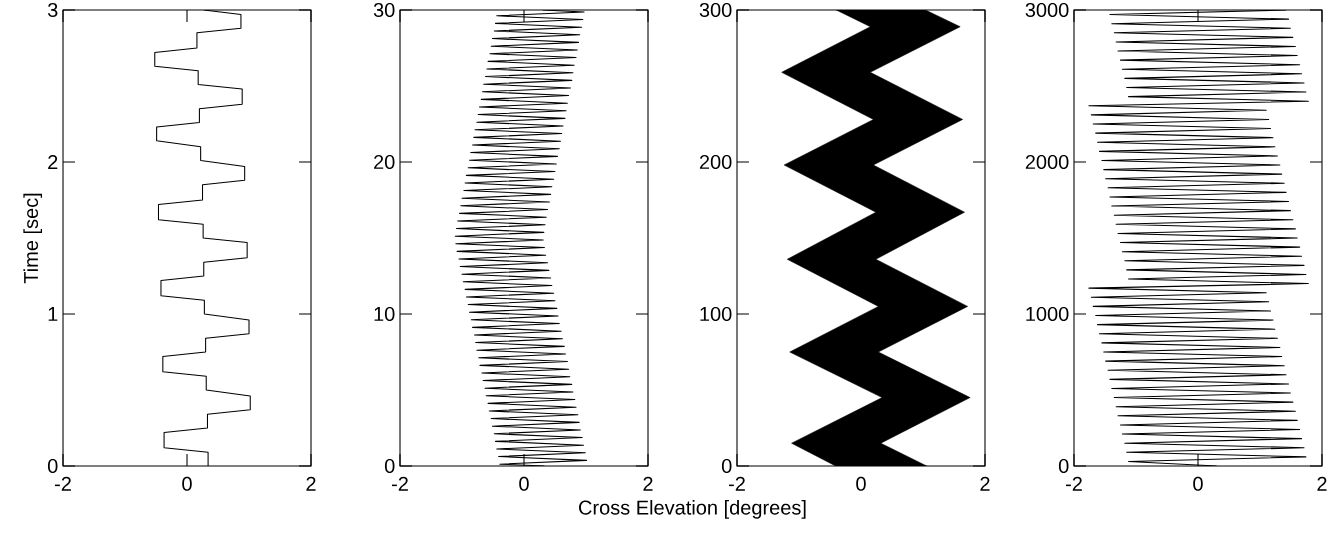  What do you see at coordinates (692, 509) in the screenshot?
I see `x-axis-title: Cross Elevation [degrees]` at bounding box center [692, 509].